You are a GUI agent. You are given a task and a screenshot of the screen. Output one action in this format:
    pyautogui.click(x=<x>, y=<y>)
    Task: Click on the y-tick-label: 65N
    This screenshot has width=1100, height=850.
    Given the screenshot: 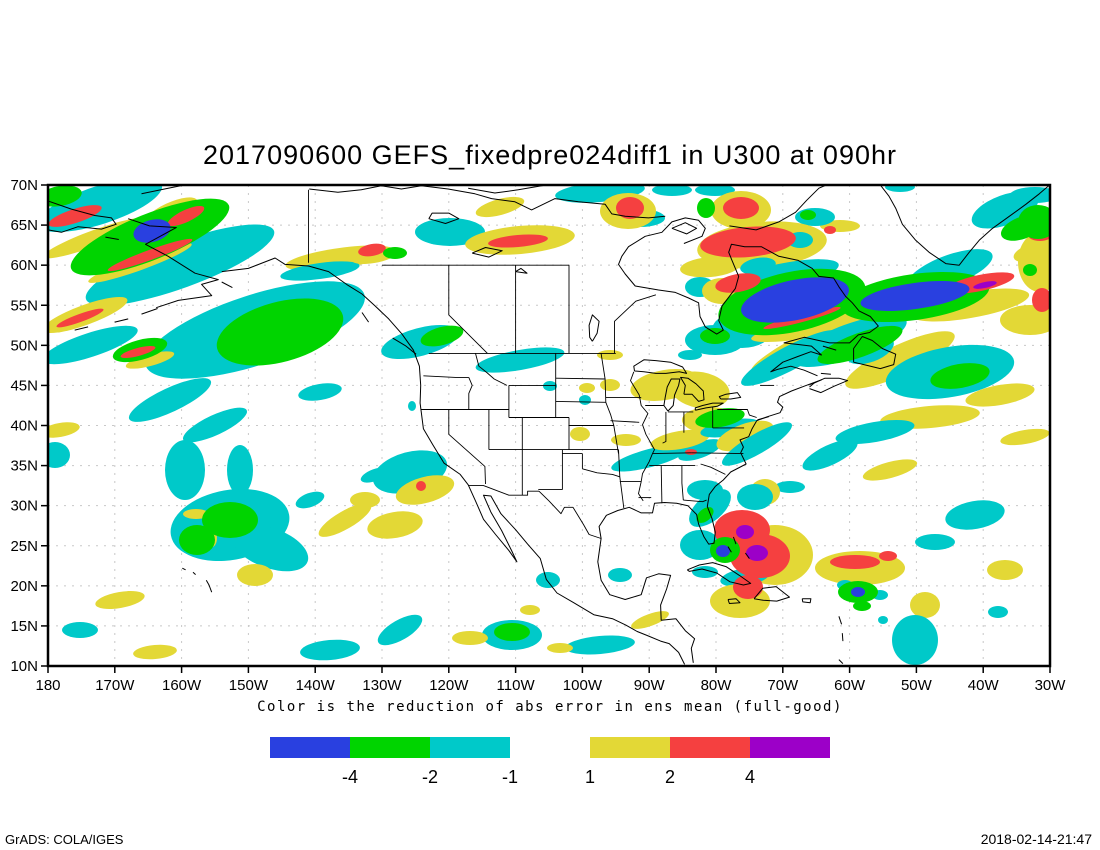 What is the action you would take?
    pyautogui.click(x=24, y=225)
    